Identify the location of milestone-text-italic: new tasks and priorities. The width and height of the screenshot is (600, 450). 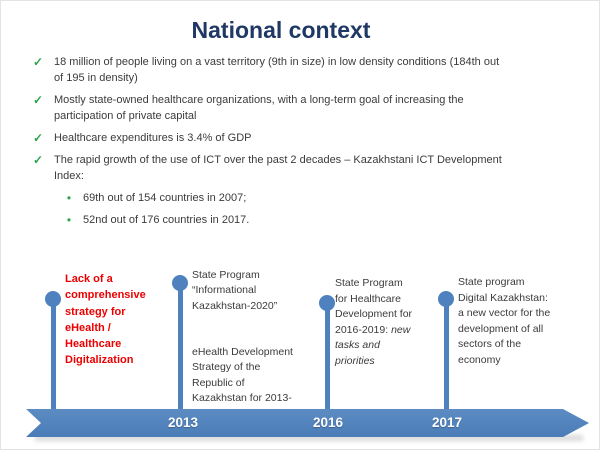
(373, 345).